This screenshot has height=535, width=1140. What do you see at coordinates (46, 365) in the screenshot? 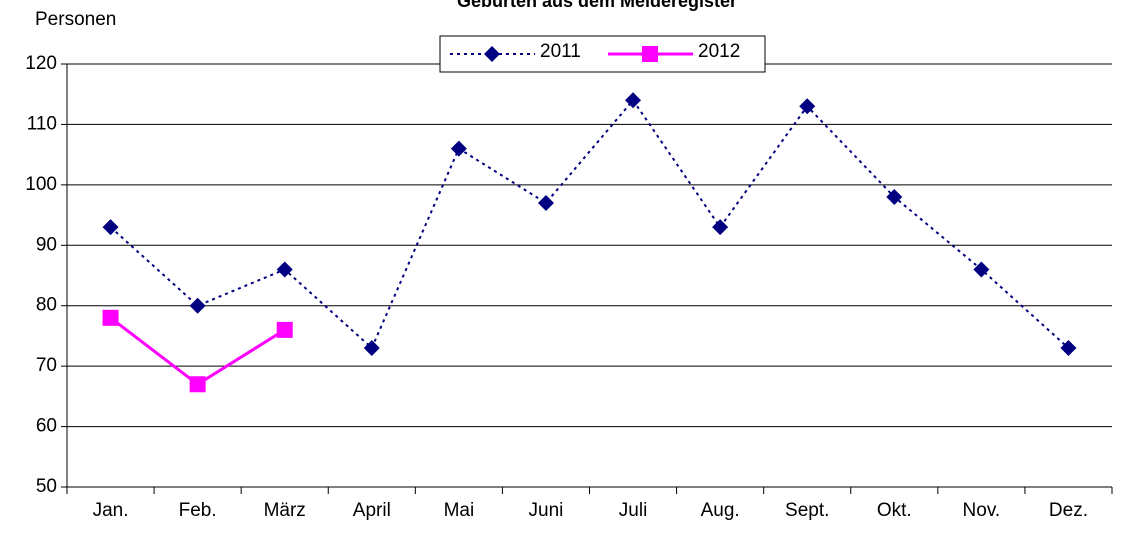
I see `y-tick-label: 70` at bounding box center [46, 365].